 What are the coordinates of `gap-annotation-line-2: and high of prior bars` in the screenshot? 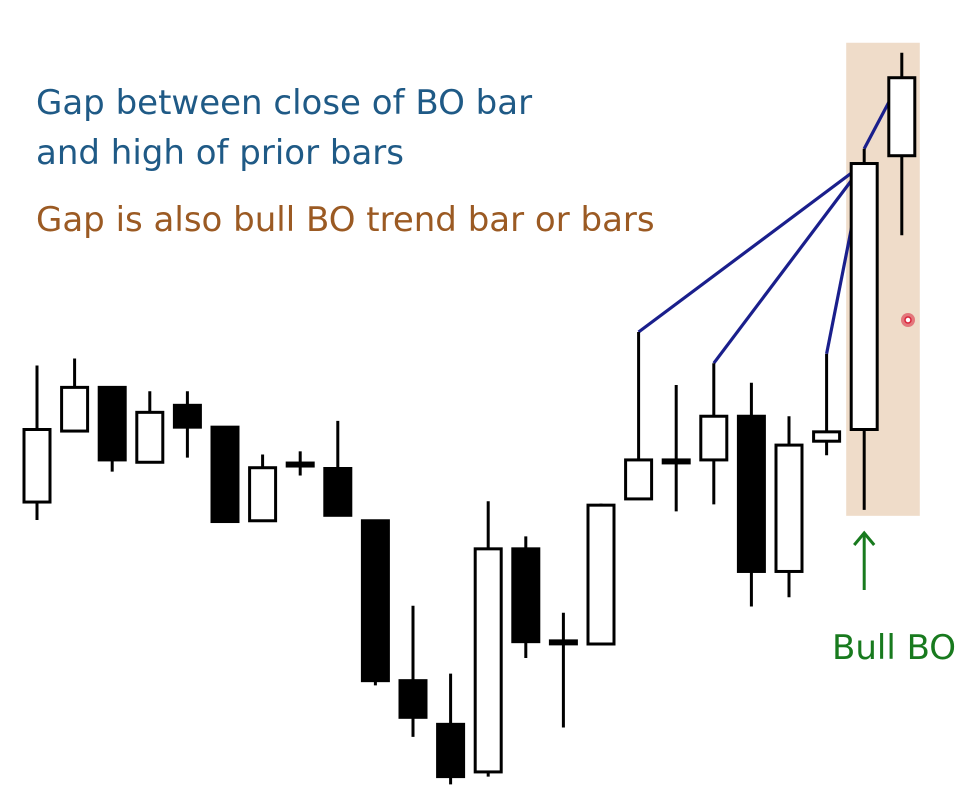 It's located at (220, 153).